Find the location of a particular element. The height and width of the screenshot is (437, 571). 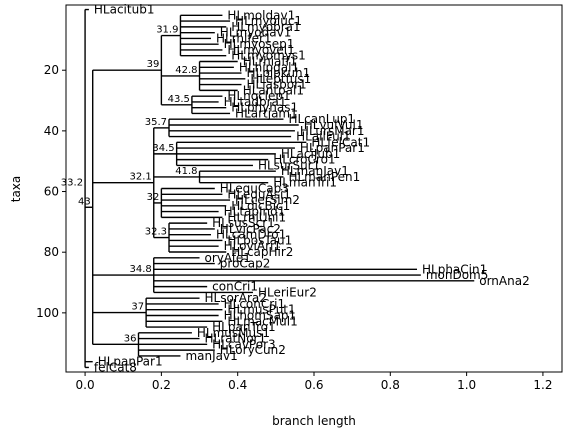

tip-label: HLmanTri1 is located at coordinates (305, 183).